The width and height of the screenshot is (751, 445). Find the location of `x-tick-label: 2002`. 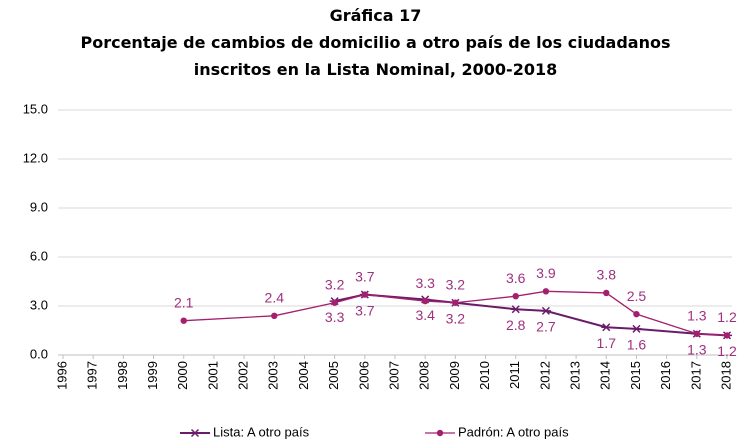

x-tick-label: 2002 is located at coordinates (243, 375).